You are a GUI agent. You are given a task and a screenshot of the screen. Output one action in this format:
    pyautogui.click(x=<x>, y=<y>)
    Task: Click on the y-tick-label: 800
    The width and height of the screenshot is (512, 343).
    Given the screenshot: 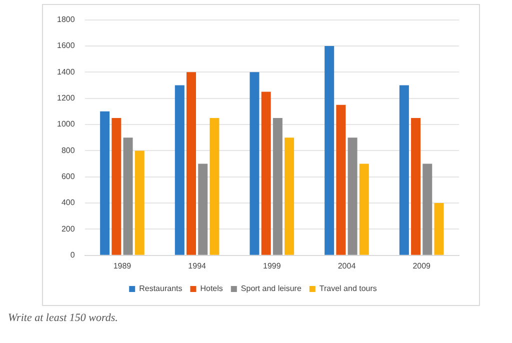 What is the action you would take?
    pyautogui.click(x=68, y=150)
    